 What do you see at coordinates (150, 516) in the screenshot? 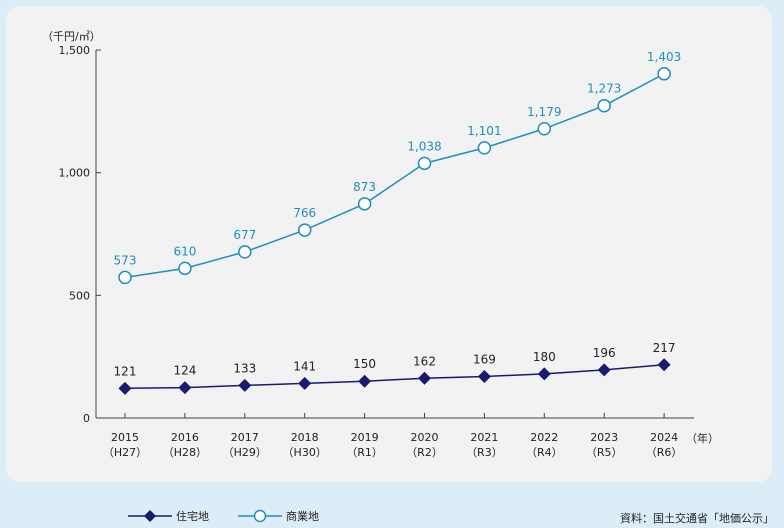
I see `legend-marker-diamond-icon` at bounding box center [150, 516].